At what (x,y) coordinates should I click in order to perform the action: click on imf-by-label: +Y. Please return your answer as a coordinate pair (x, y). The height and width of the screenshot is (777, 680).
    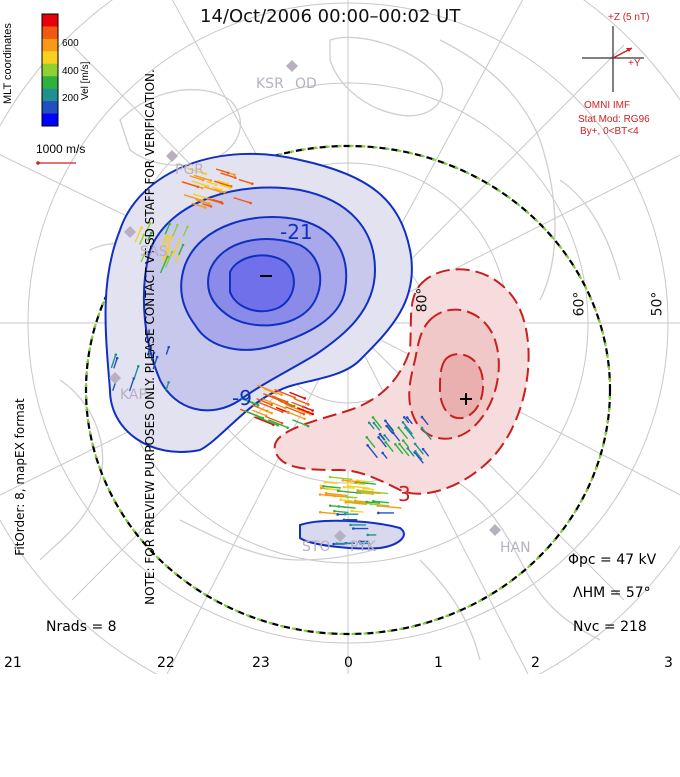
    Looking at the image, I should click on (634, 63).